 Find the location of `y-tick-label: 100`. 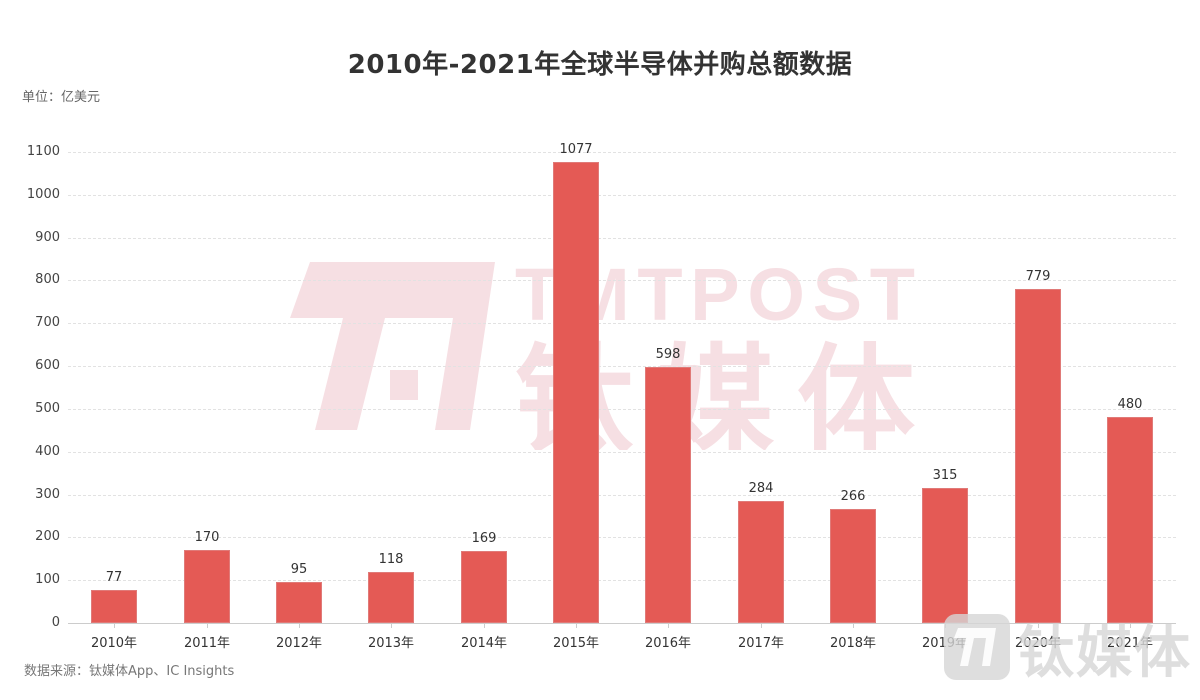

y-tick-label: 100 is located at coordinates (47, 579).